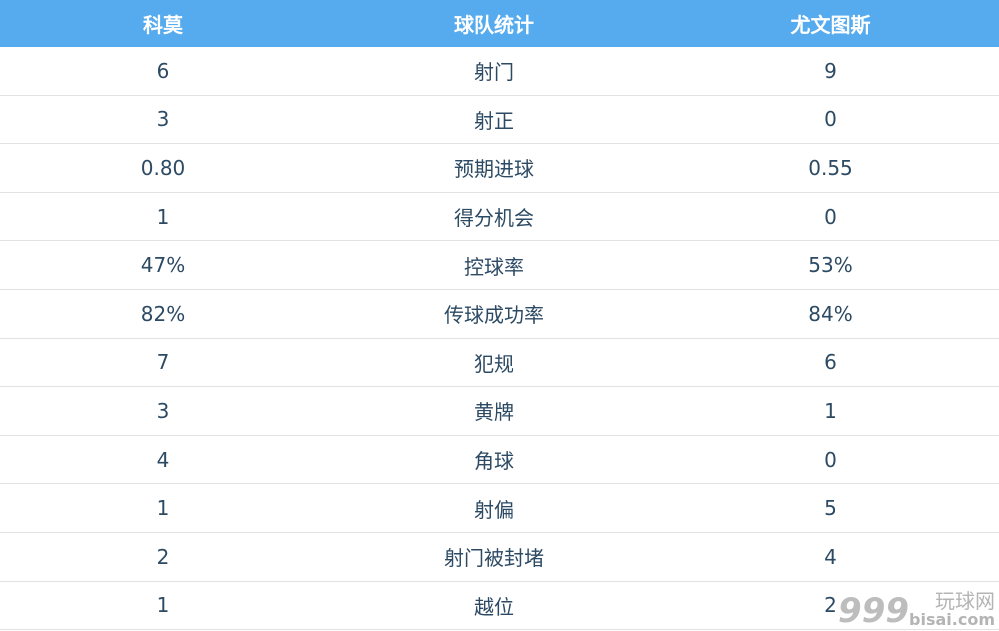 This screenshot has width=999, height=631. What do you see at coordinates (494, 509) in the screenshot?
I see `stat-label: 射偏` at bounding box center [494, 509].